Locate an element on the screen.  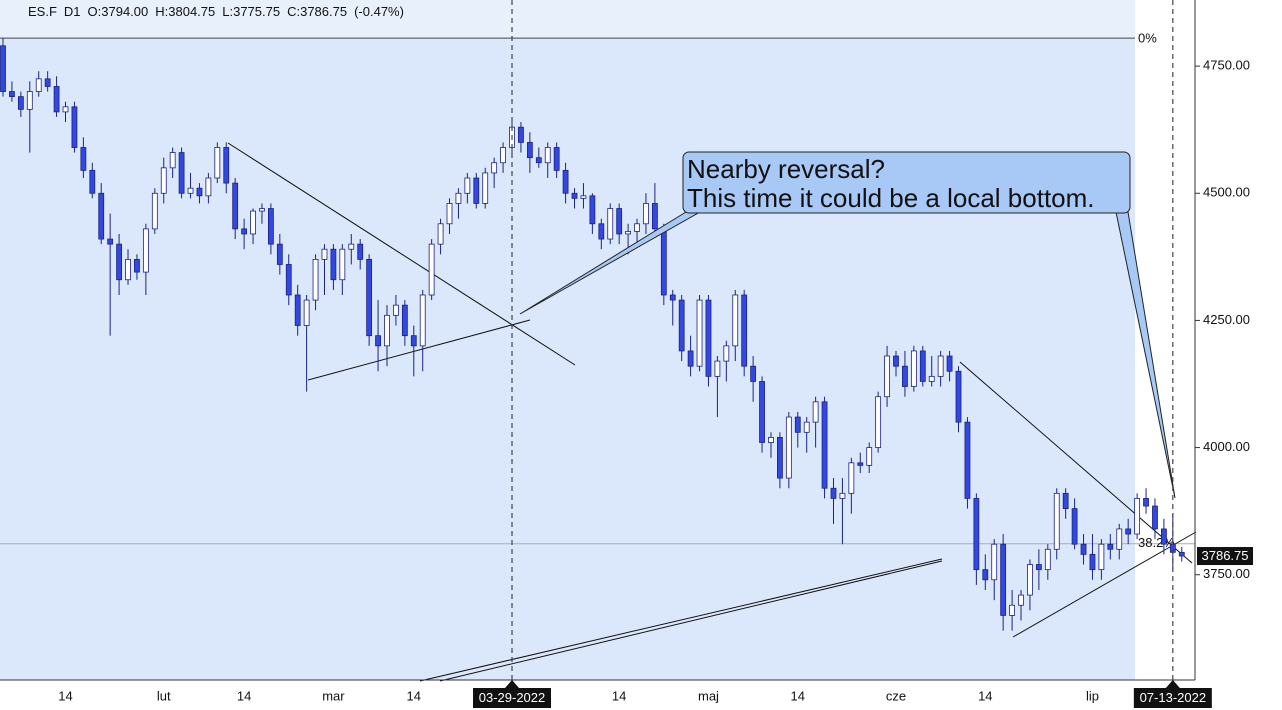
x-tick-label: maj is located at coordinates (708, 695).